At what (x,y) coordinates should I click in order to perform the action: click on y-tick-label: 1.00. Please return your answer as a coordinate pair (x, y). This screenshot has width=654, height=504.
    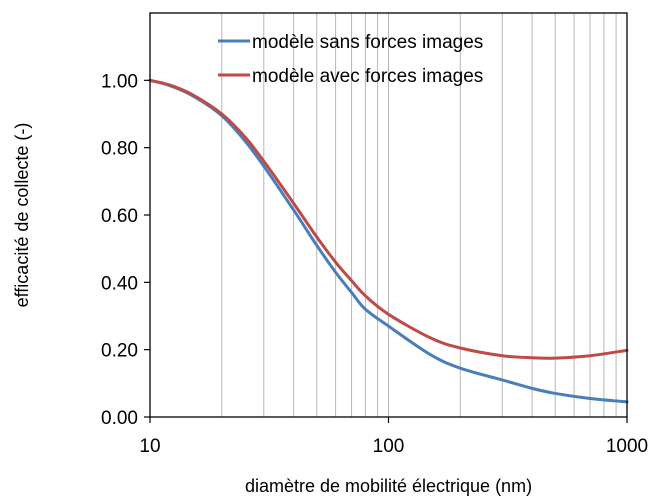
    Looking at the image, I should click on (119, 81).